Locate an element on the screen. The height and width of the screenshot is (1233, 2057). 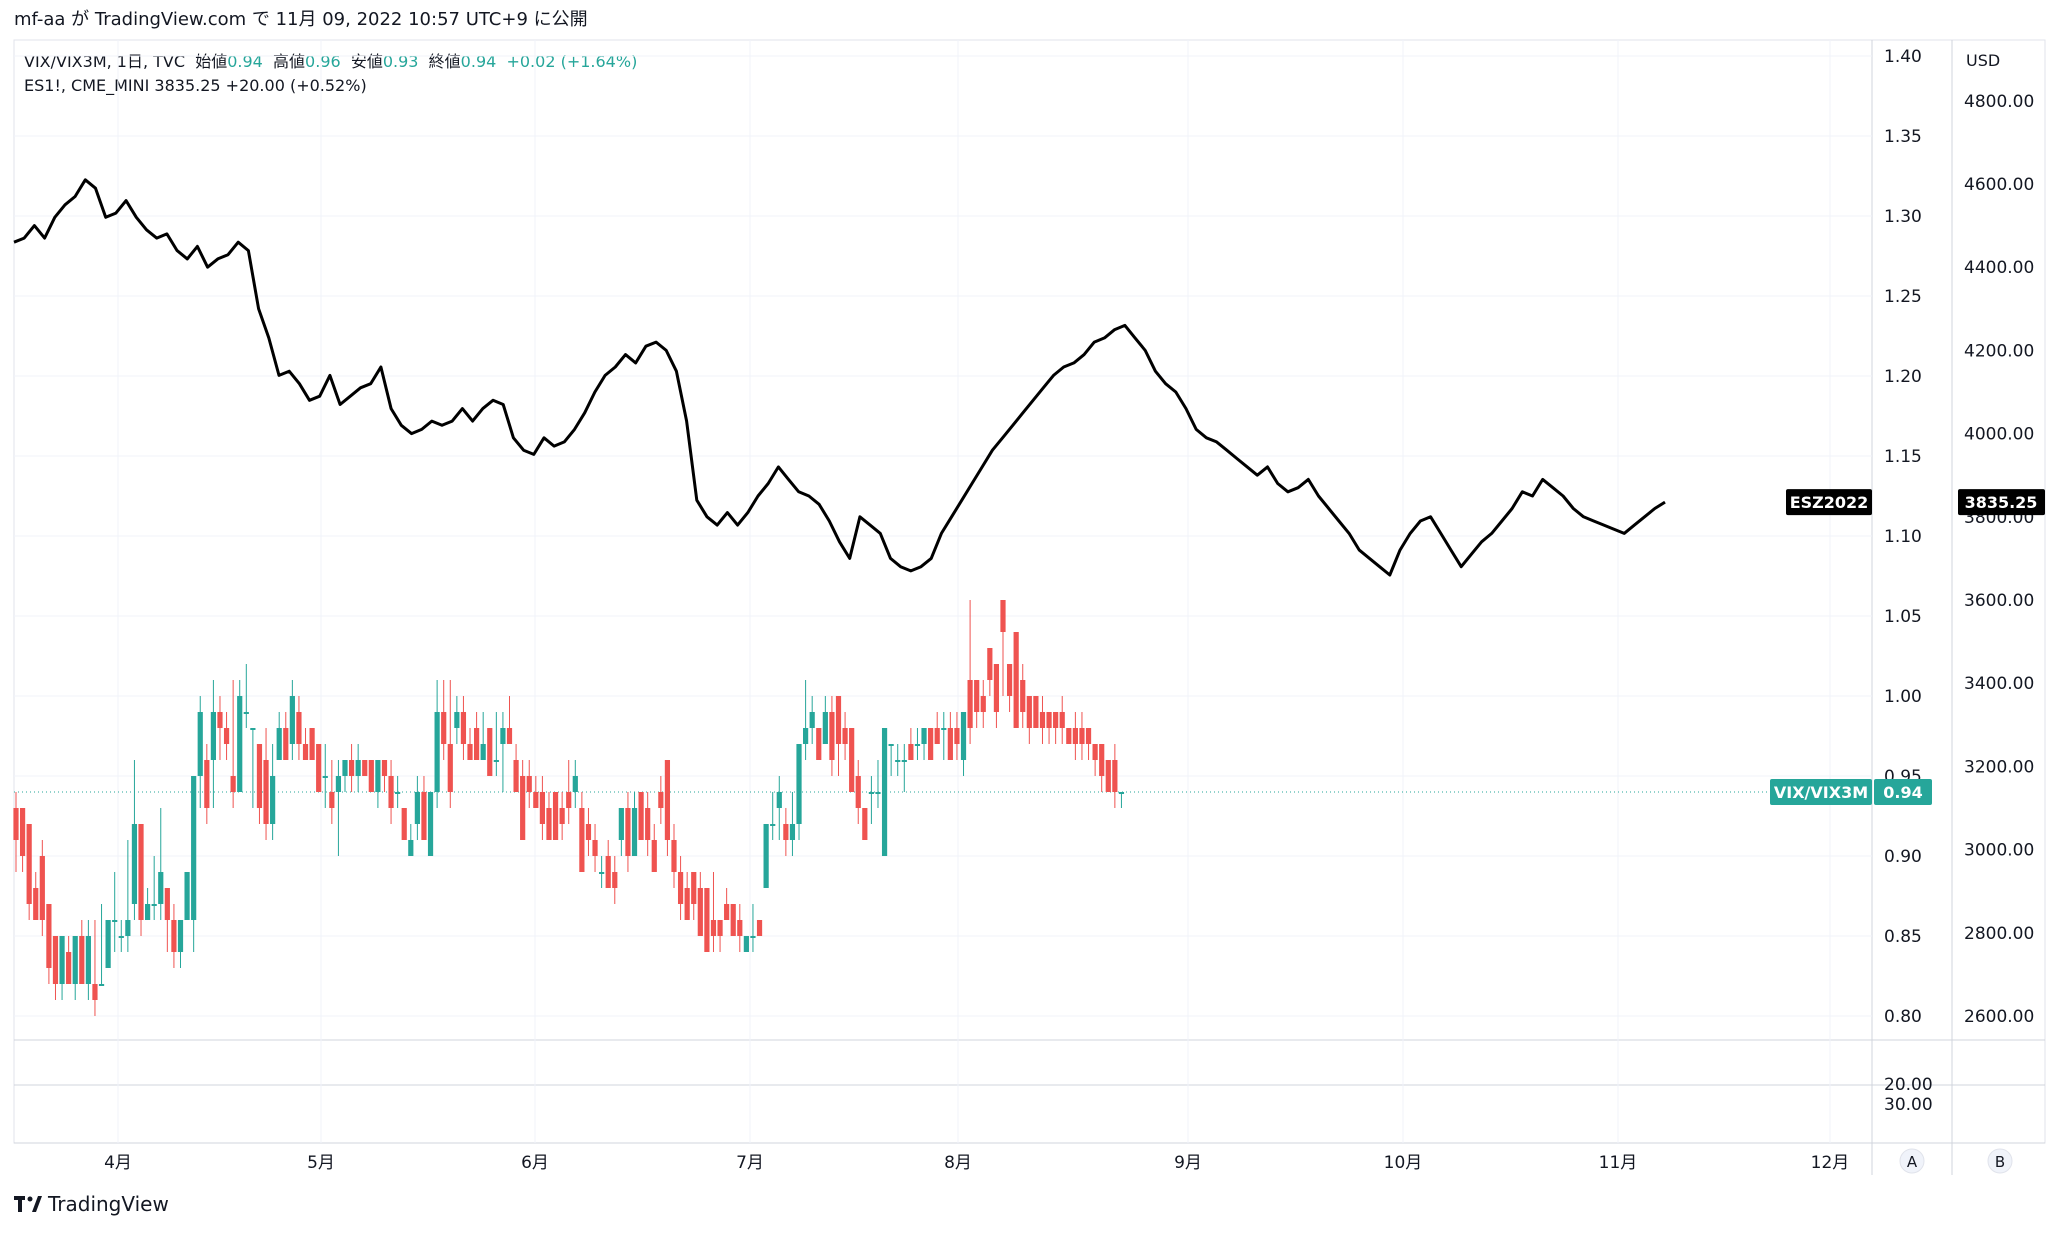
left-axis-tick: 1.20 is located at coordinates (1903, 377).